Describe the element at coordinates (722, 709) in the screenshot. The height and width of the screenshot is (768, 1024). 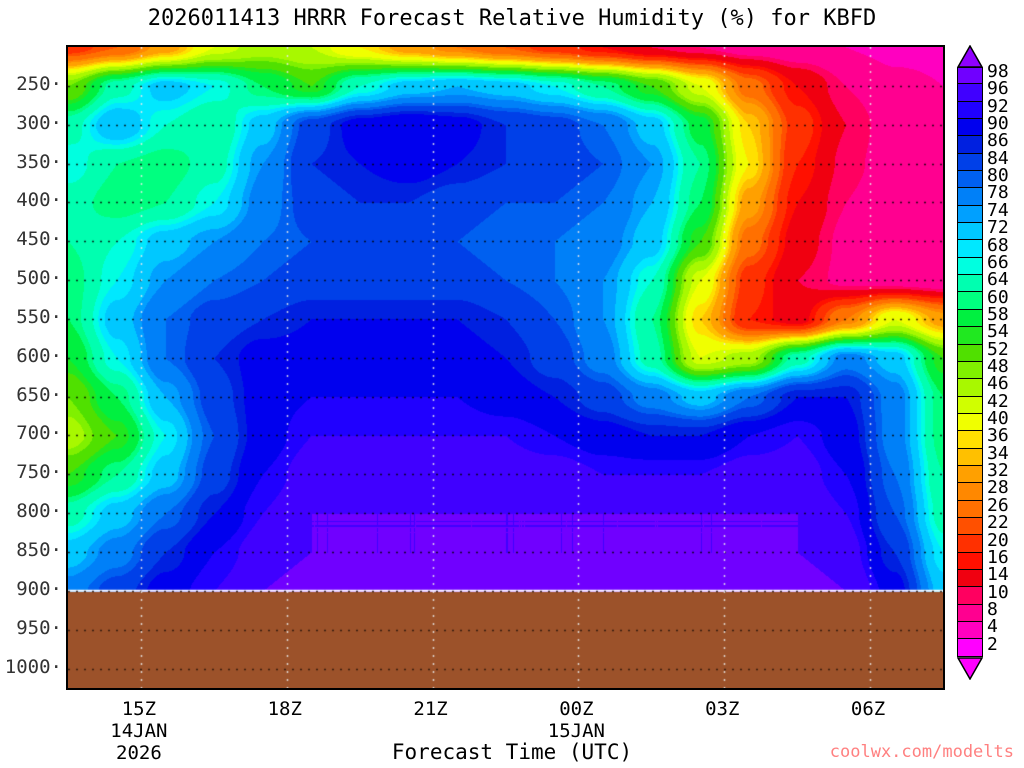
I see `x-tick-label: 03Z` at that location.